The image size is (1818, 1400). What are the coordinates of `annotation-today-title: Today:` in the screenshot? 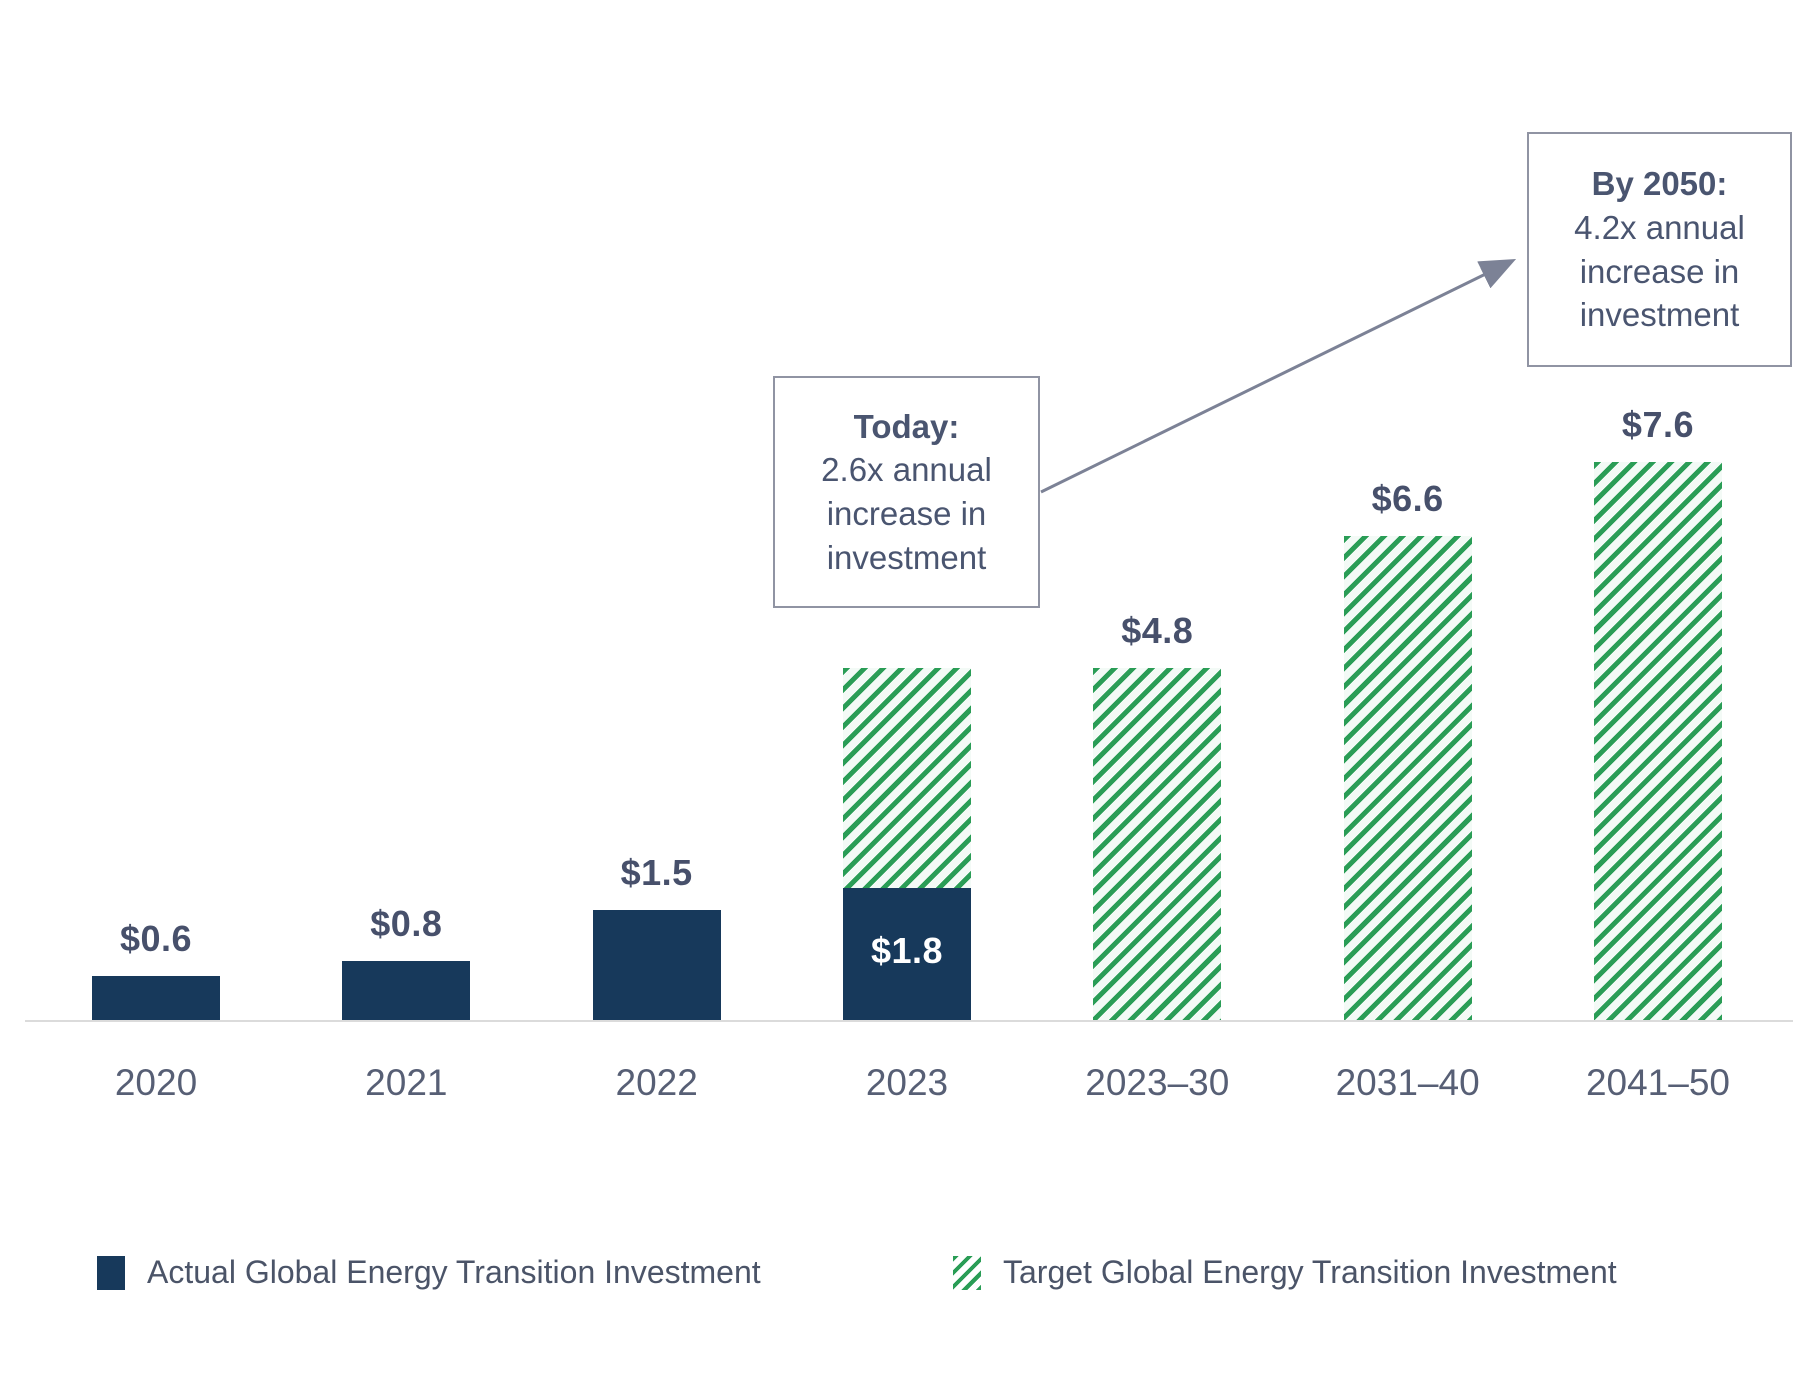 It's located at (906, 426).